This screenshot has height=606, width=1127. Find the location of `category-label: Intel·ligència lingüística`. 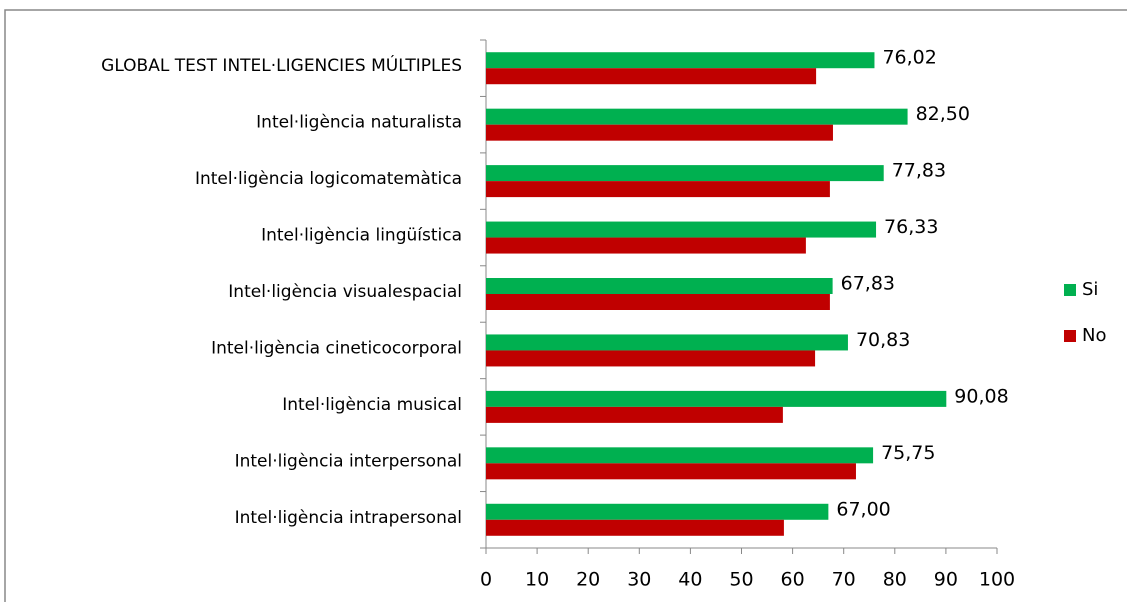

category-label: Intel·ligència lingüística is located at coordinates (361, 236).